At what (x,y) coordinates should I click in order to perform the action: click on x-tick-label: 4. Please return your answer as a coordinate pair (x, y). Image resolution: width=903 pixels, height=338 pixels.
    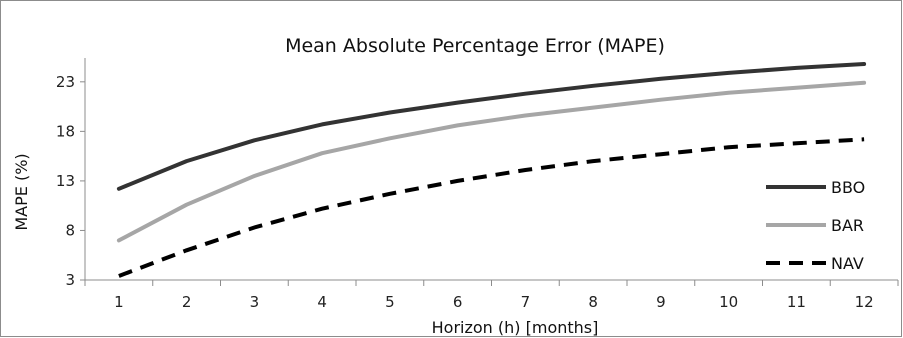
    Looking at the image, I should click on (322, 302).